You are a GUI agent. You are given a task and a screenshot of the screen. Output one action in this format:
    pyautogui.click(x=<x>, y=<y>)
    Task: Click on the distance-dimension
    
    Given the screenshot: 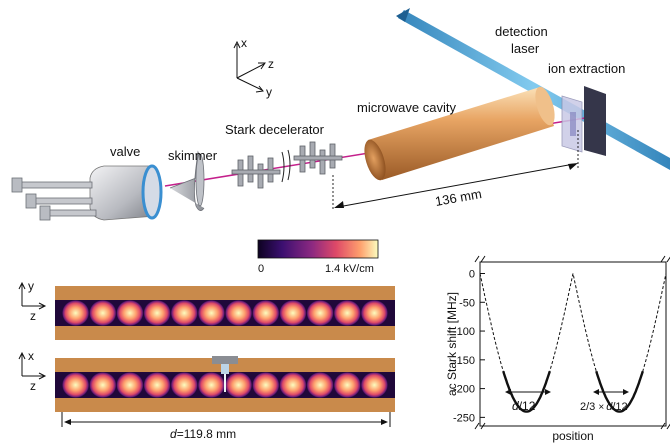 What is the action you would take?
    pyautogui.click(x=455, y=170)
    